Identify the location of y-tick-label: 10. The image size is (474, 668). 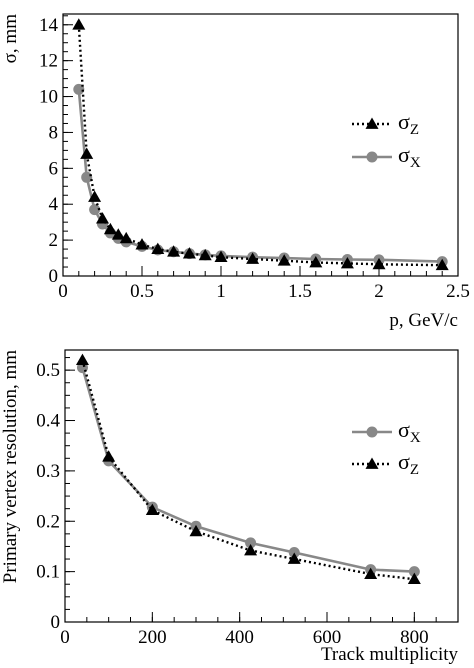
(48, 97).